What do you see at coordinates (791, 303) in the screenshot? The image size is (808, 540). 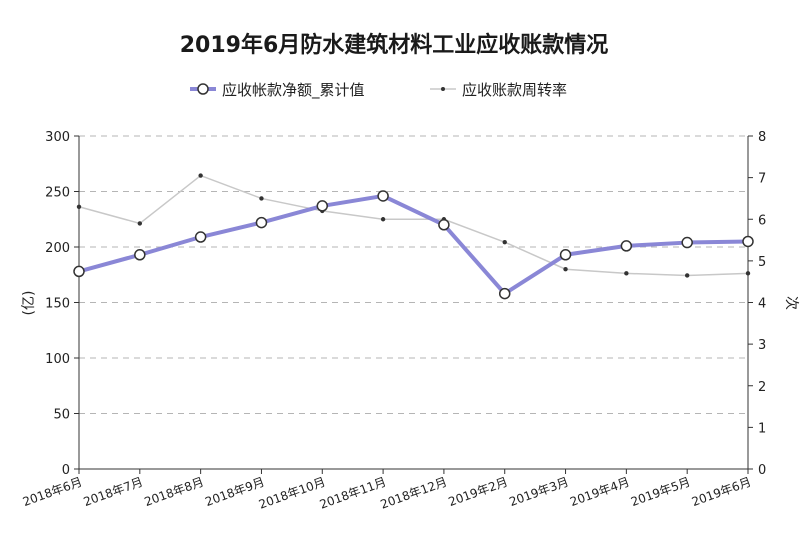 I see `y-axis-right-label: 次` at bounding box center [791, 303].